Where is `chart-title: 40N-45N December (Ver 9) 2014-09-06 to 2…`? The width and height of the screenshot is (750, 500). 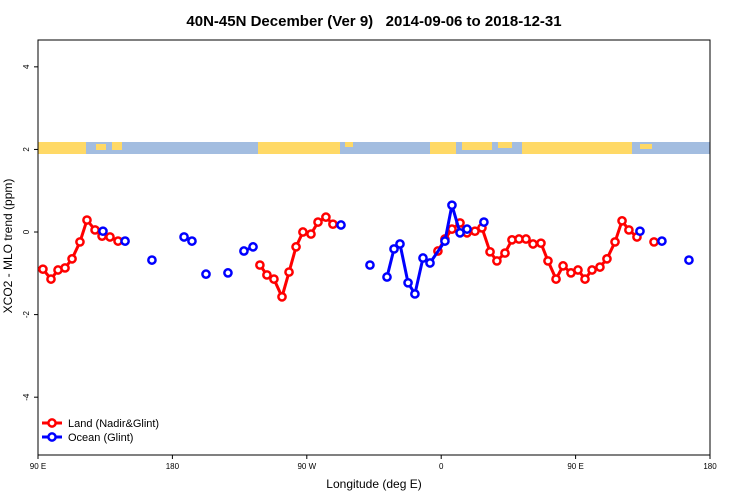 chart-title: 40N-45N December (Ver 9) 2014-09-06 to 2… is located at coordinates (373, 21).